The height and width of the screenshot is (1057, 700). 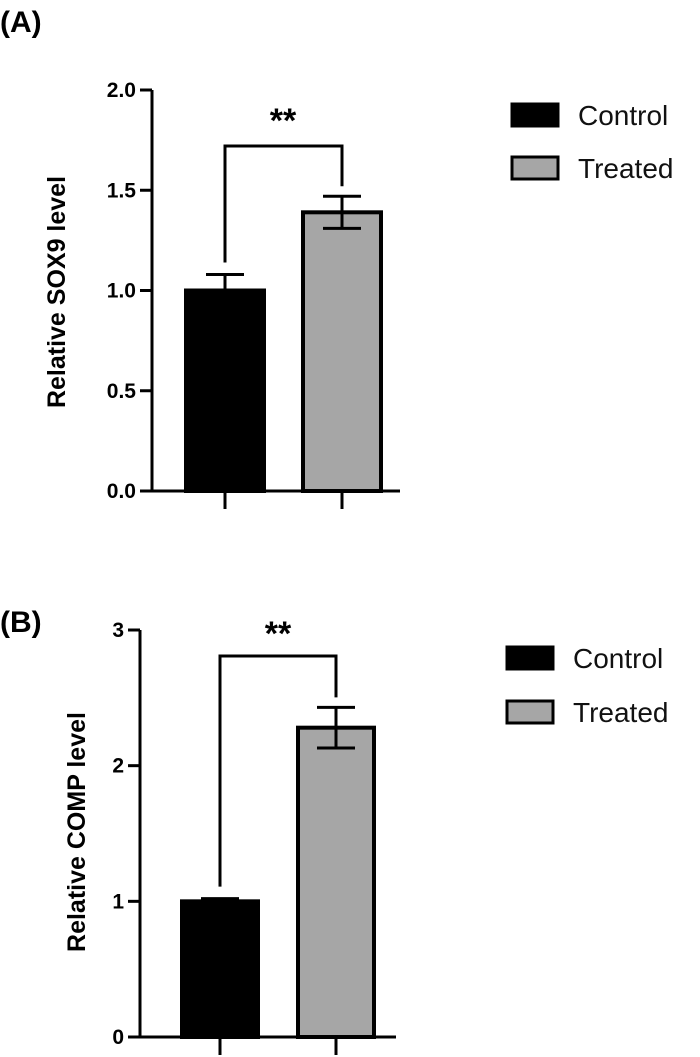 What do you see at coordinates (283, 203) in the screenshot?
I see `panel-a-significance-bracket` at bounding box center [283, 203].